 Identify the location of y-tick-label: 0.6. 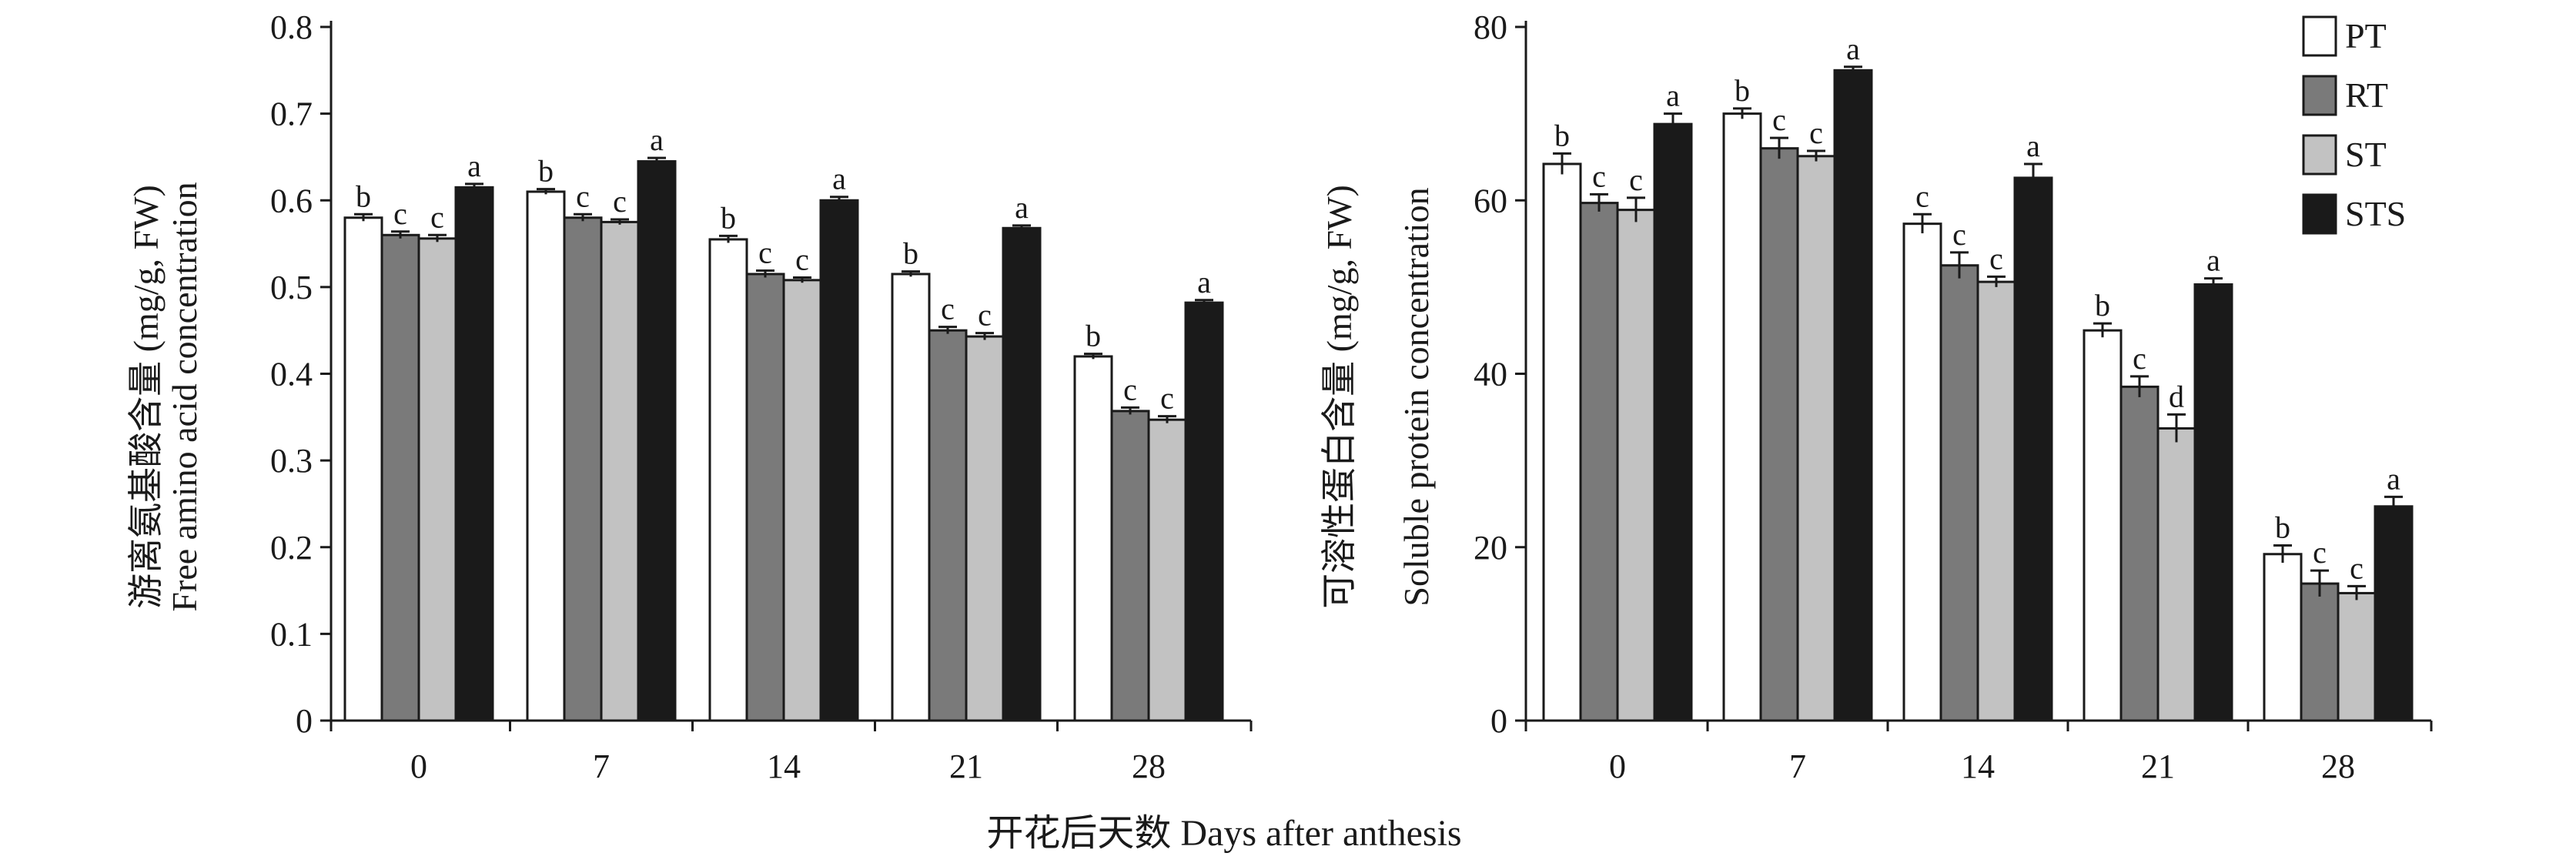
(291, 201).